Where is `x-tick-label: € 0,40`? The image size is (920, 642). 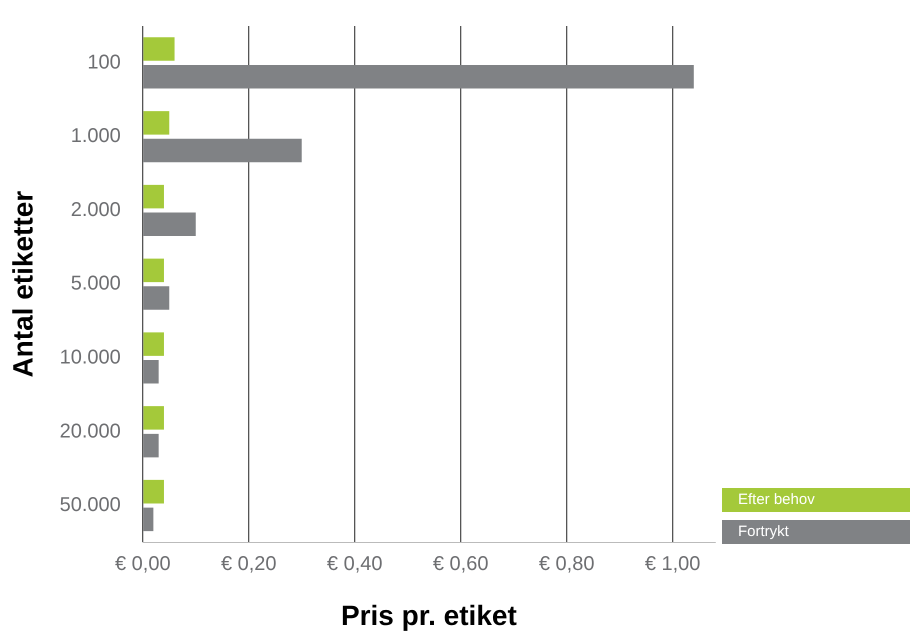 x-tick-label: € 0,40 is located at coordinates (354, 563).